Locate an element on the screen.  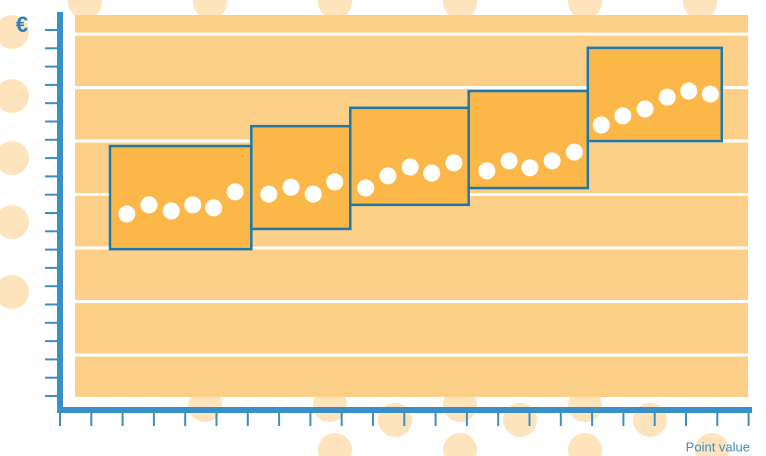
y-axis-label: € is located at coordinates (22, 24).